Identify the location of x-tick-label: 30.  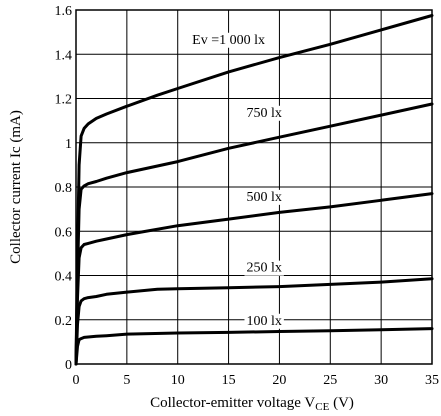
(381, 380).